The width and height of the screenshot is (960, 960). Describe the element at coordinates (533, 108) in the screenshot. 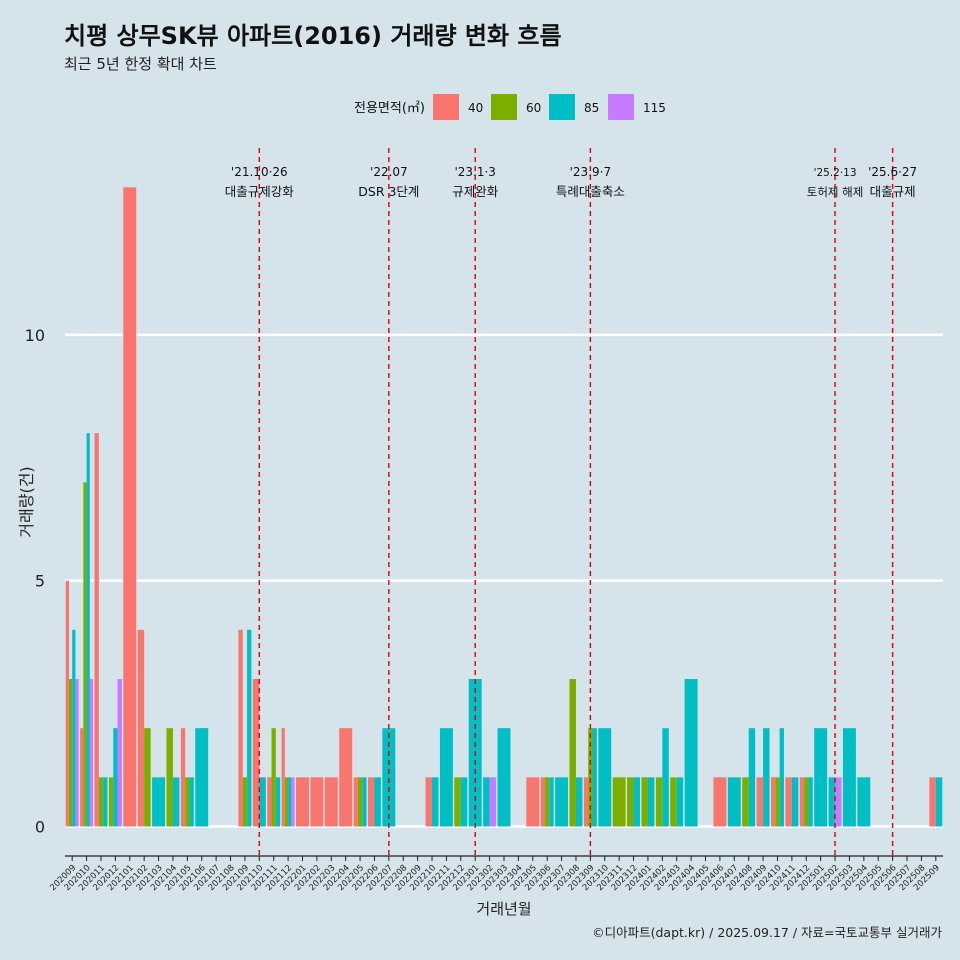

I see `legend-label-60: 60` at that location.